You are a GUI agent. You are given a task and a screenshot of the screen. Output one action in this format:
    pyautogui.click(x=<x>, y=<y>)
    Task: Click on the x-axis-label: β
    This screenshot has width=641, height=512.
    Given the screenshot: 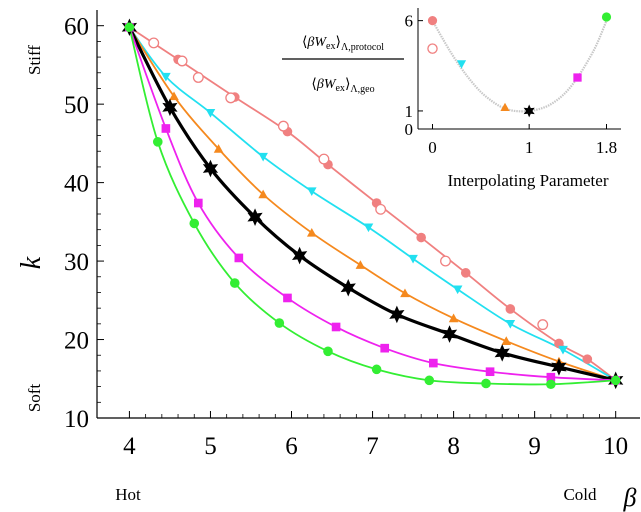 What is the action you would take?
    pyautogui.click(x=630, y=497)
    